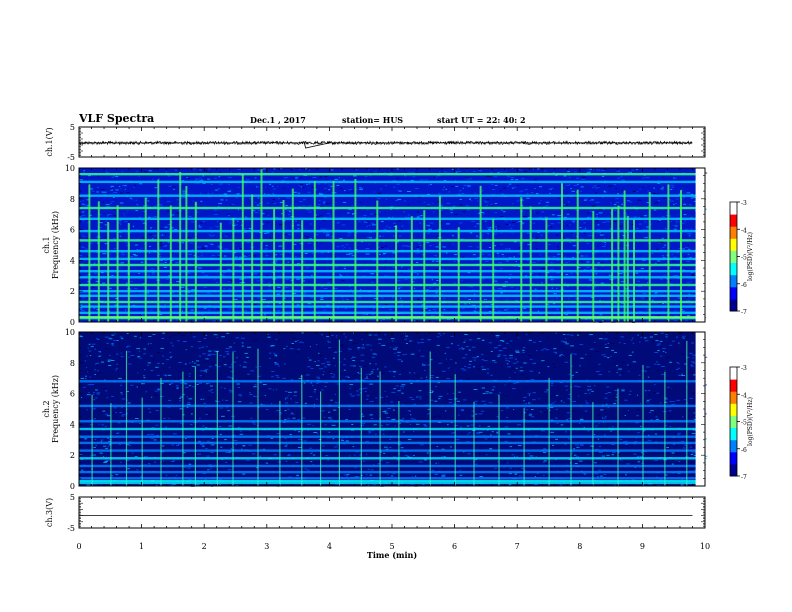 Image resolution: width=792 pixels, height=612 pixels. I want to click on burst-line, so click(158, 250).